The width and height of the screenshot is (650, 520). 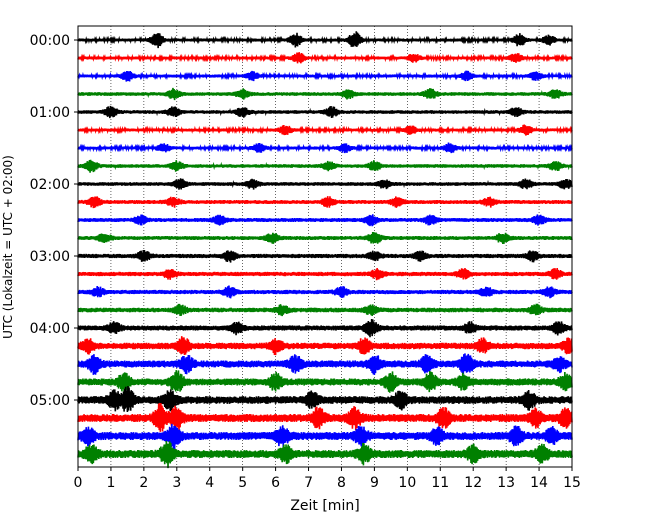 What do you see at coordinates (242, 483) in the screenshot?
I see `x-tick-label: 5` at bounding box center [242, 483].